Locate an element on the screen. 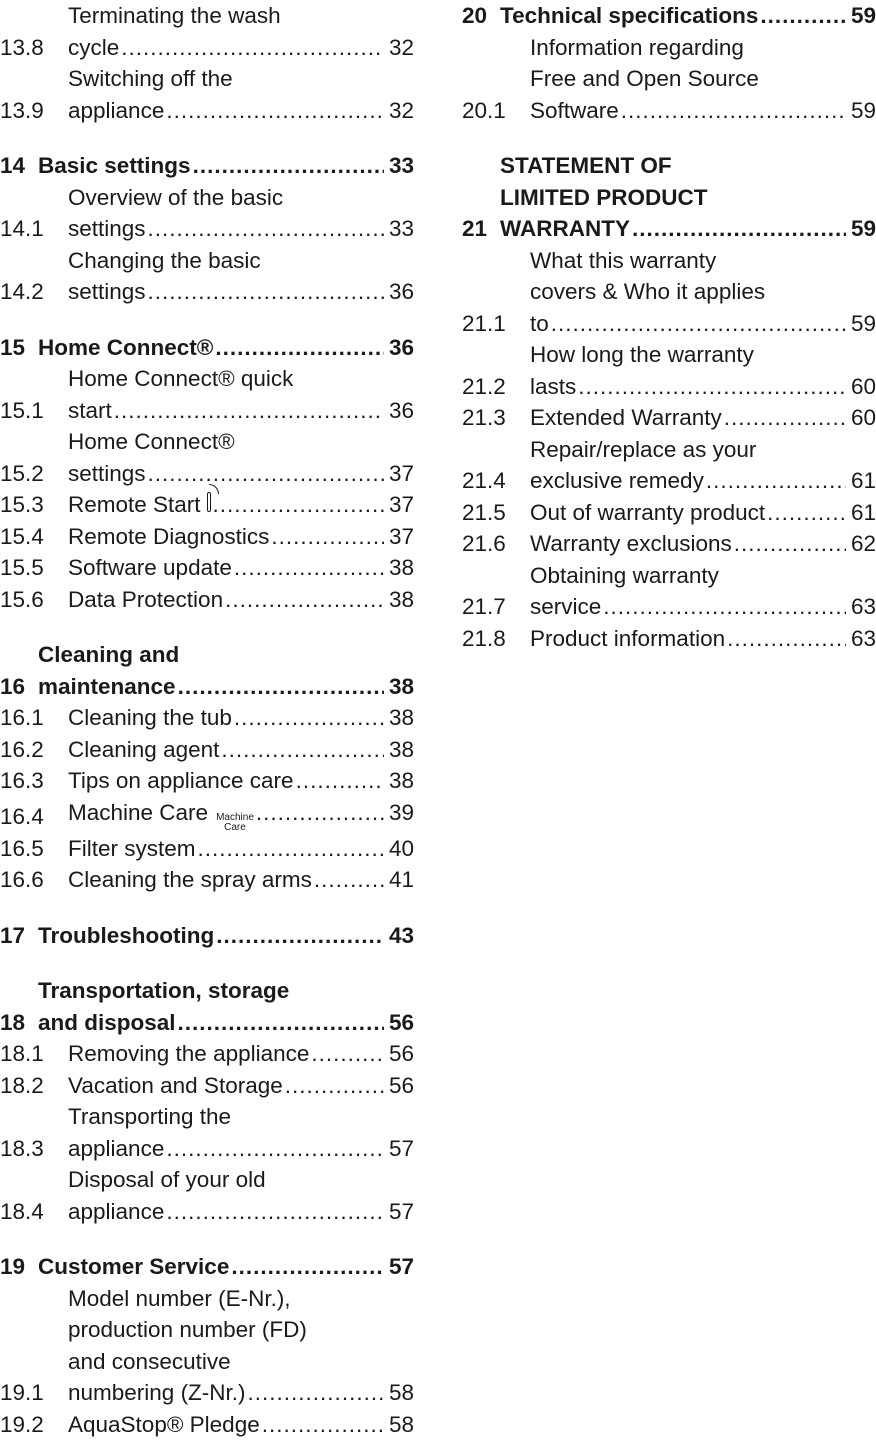 The width and height of the screenshot is (876, 1440). toc-title-line: Vacation and Storage is located at coordinates (175, 1086).